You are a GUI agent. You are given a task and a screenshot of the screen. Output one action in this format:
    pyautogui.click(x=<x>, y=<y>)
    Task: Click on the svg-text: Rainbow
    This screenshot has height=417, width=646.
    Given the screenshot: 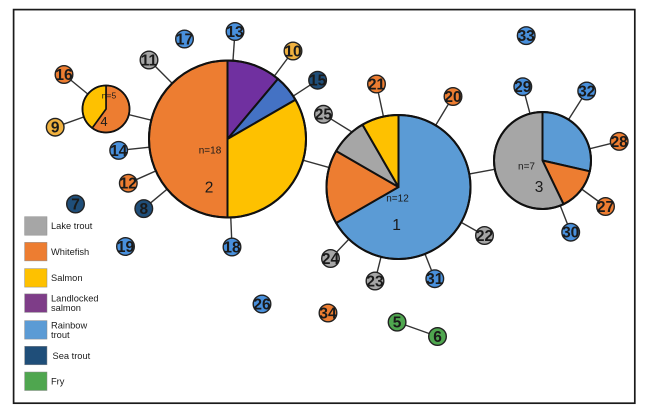 What is the action you would take?
    pyautogui.click(x=69, y=325)
    